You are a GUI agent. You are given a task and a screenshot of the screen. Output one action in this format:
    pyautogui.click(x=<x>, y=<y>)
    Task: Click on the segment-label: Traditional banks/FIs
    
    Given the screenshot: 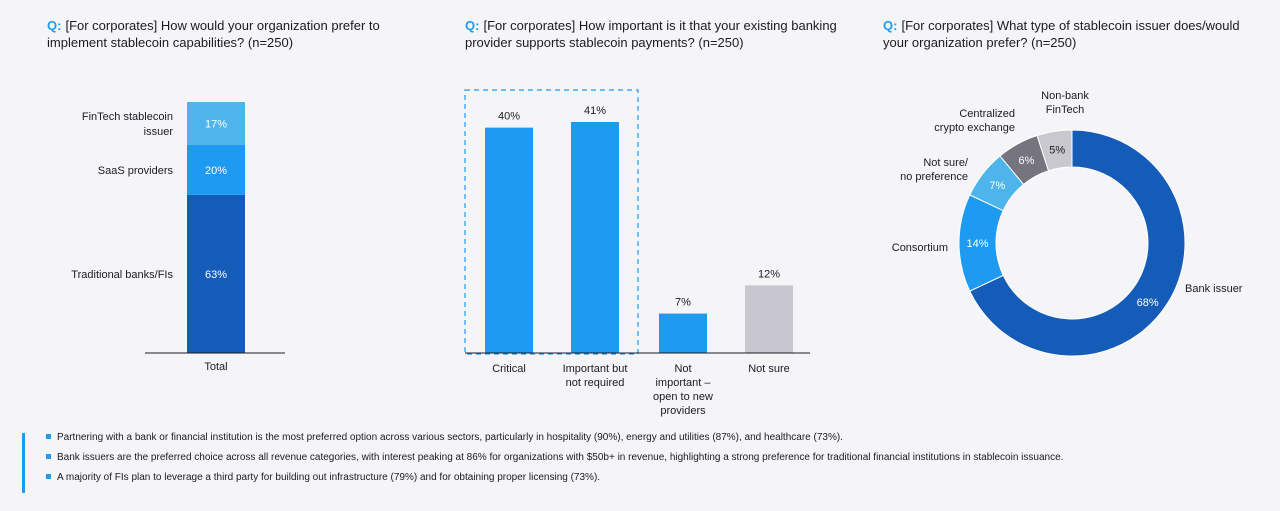 What is the action you would take?
    pyautogui.click(x=122, y=275)
    